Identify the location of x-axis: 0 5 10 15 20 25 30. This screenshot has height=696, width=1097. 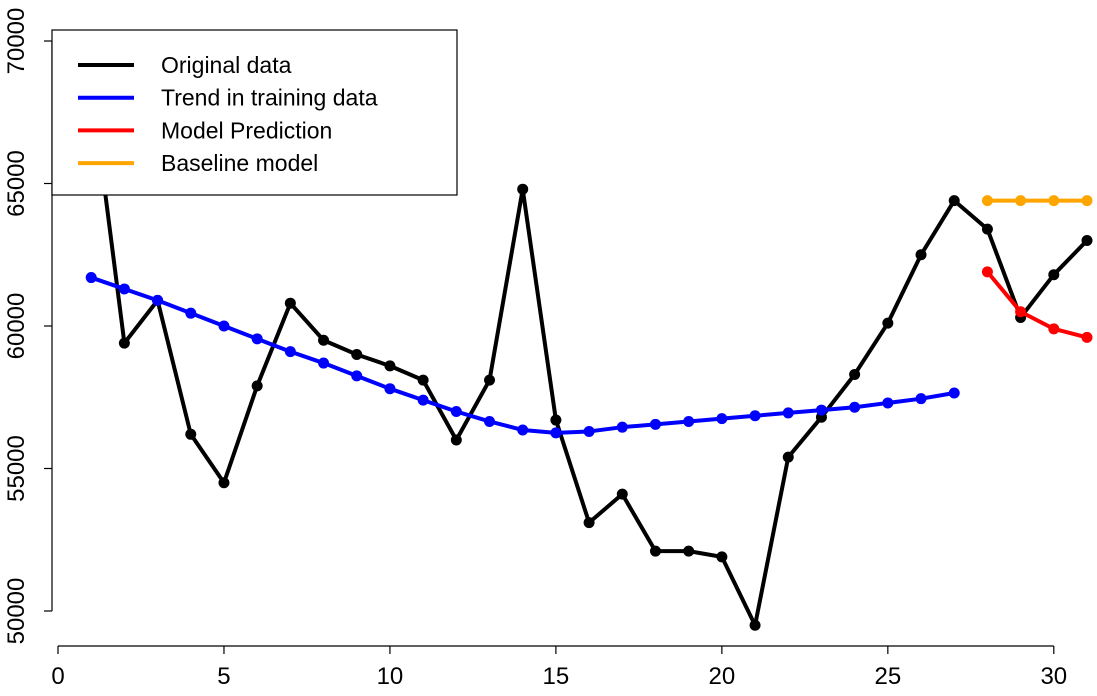
(559, 667).